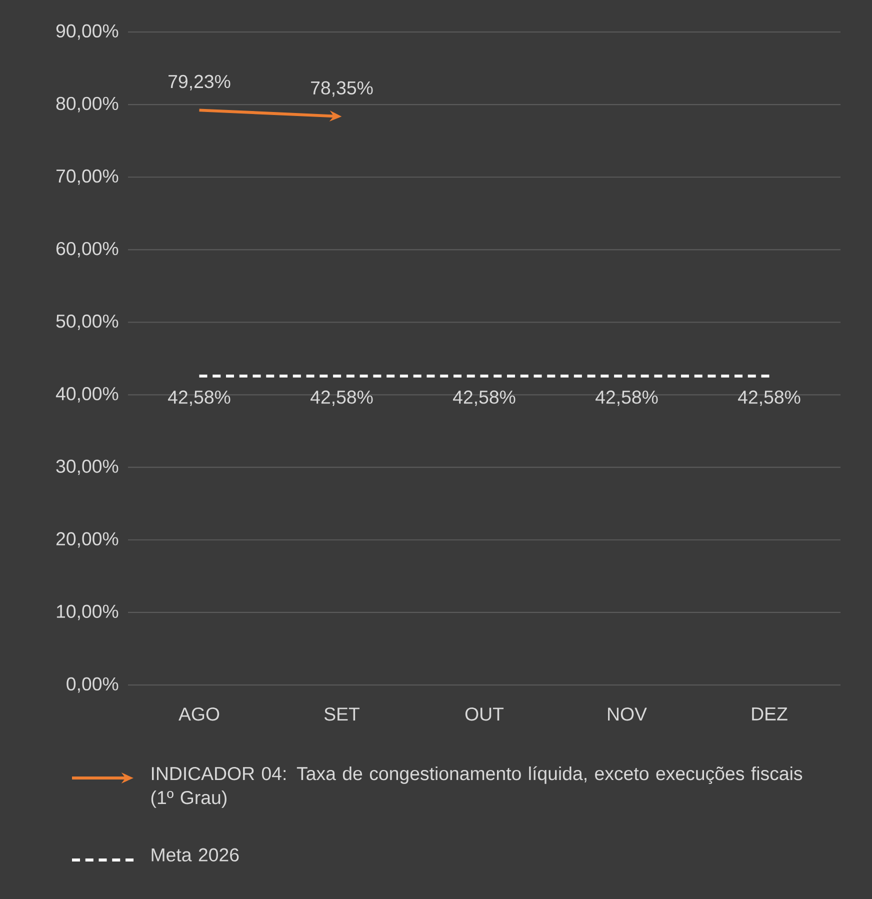  What do you see at coordinates (87, 250) in the screenshot?
I see `y-tick-label: 60,00%` at bounding box center [87, 250].